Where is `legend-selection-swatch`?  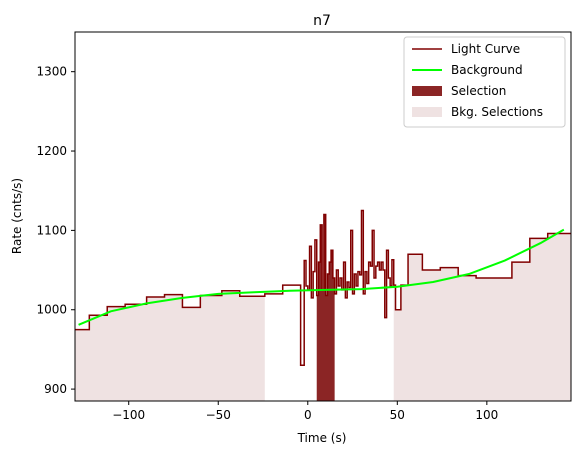
legend-selection-swatch is located at coordinates (427, 91).